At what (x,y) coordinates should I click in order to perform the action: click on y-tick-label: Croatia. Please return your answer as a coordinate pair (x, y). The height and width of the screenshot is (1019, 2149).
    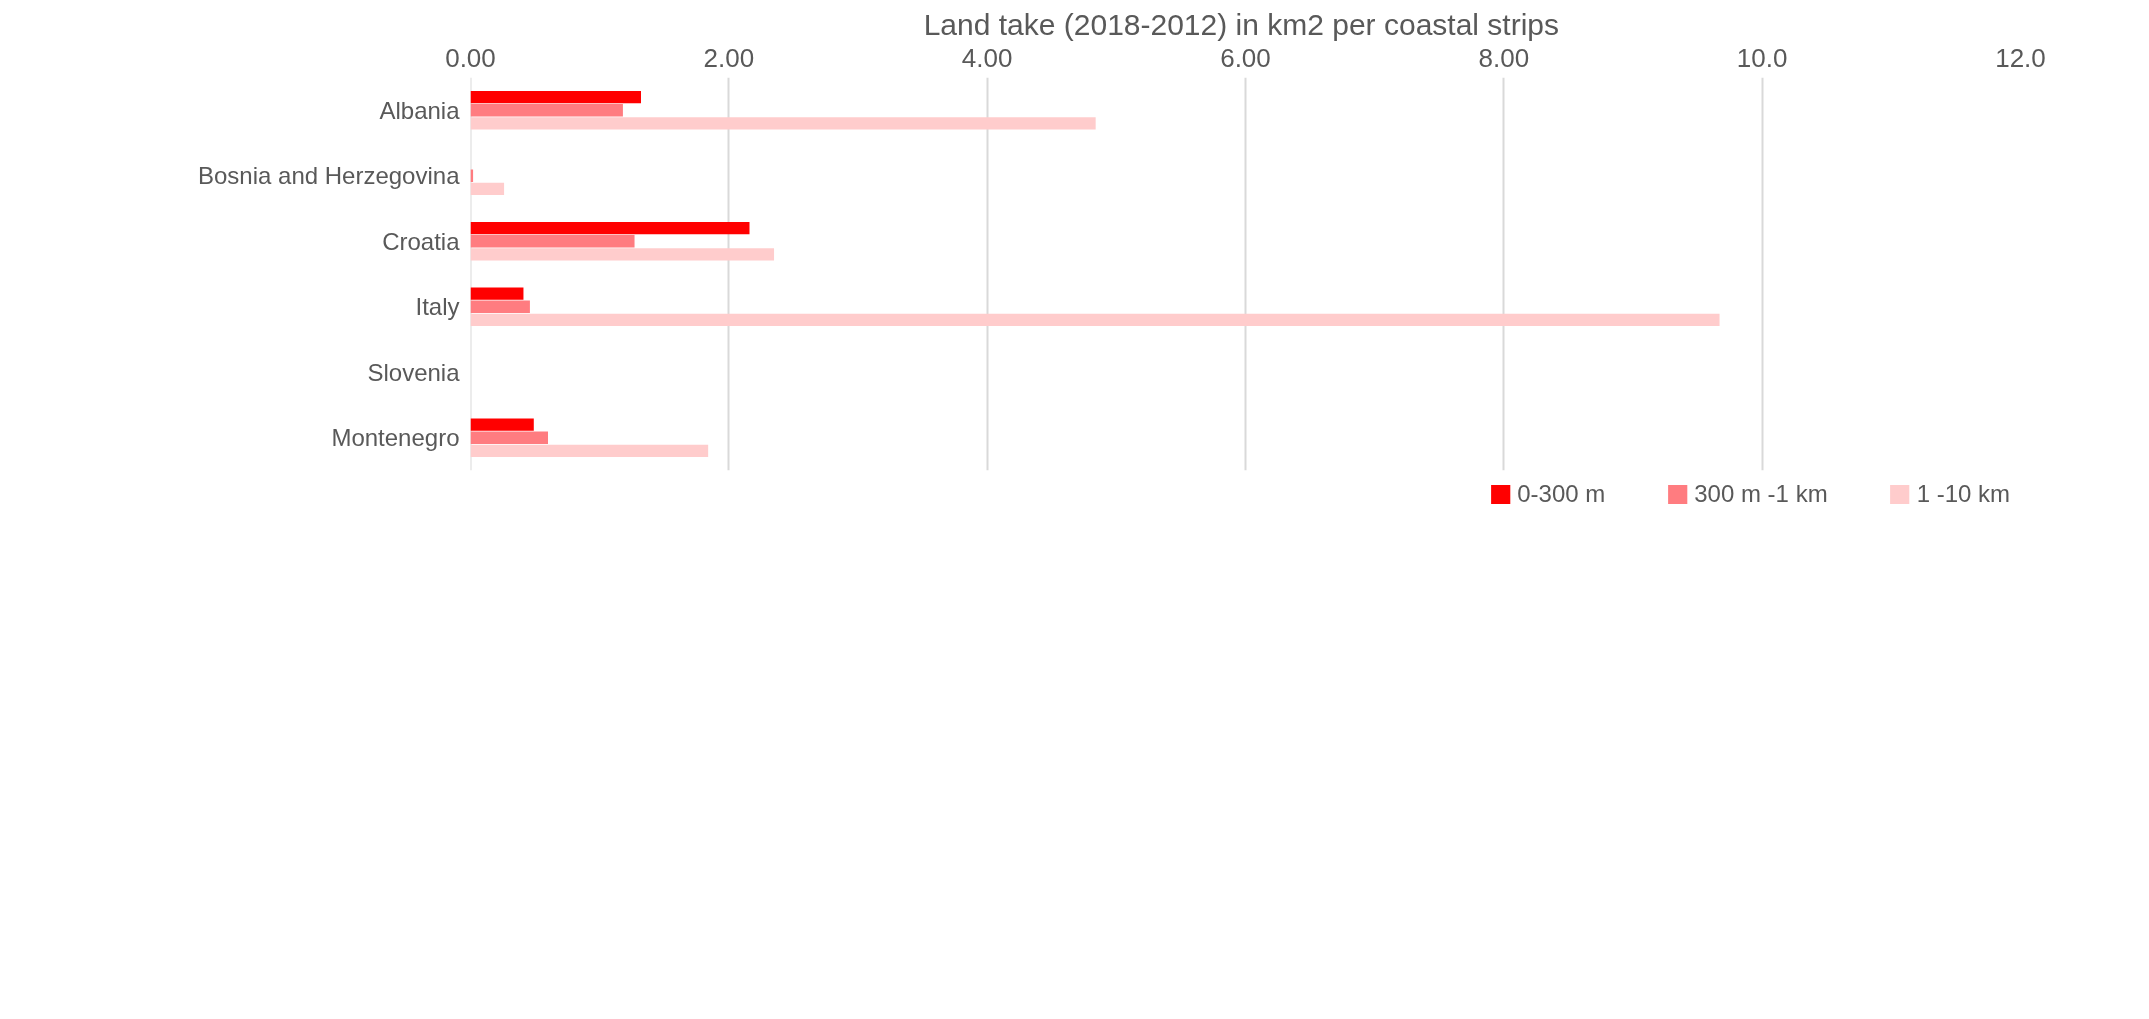
    Looking at the image, I should click on (421, 241).